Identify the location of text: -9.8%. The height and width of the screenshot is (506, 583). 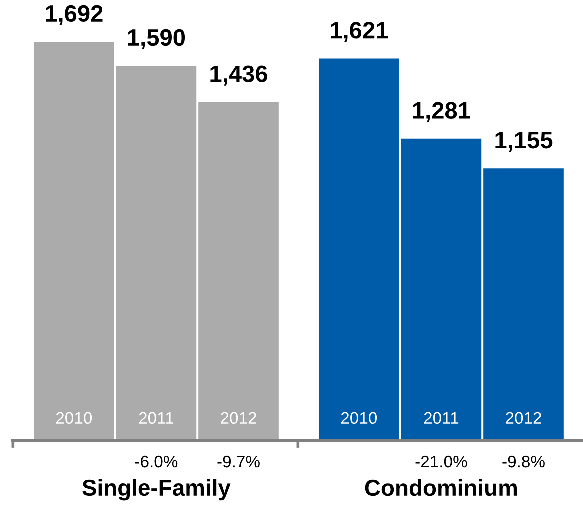
(523, 462).